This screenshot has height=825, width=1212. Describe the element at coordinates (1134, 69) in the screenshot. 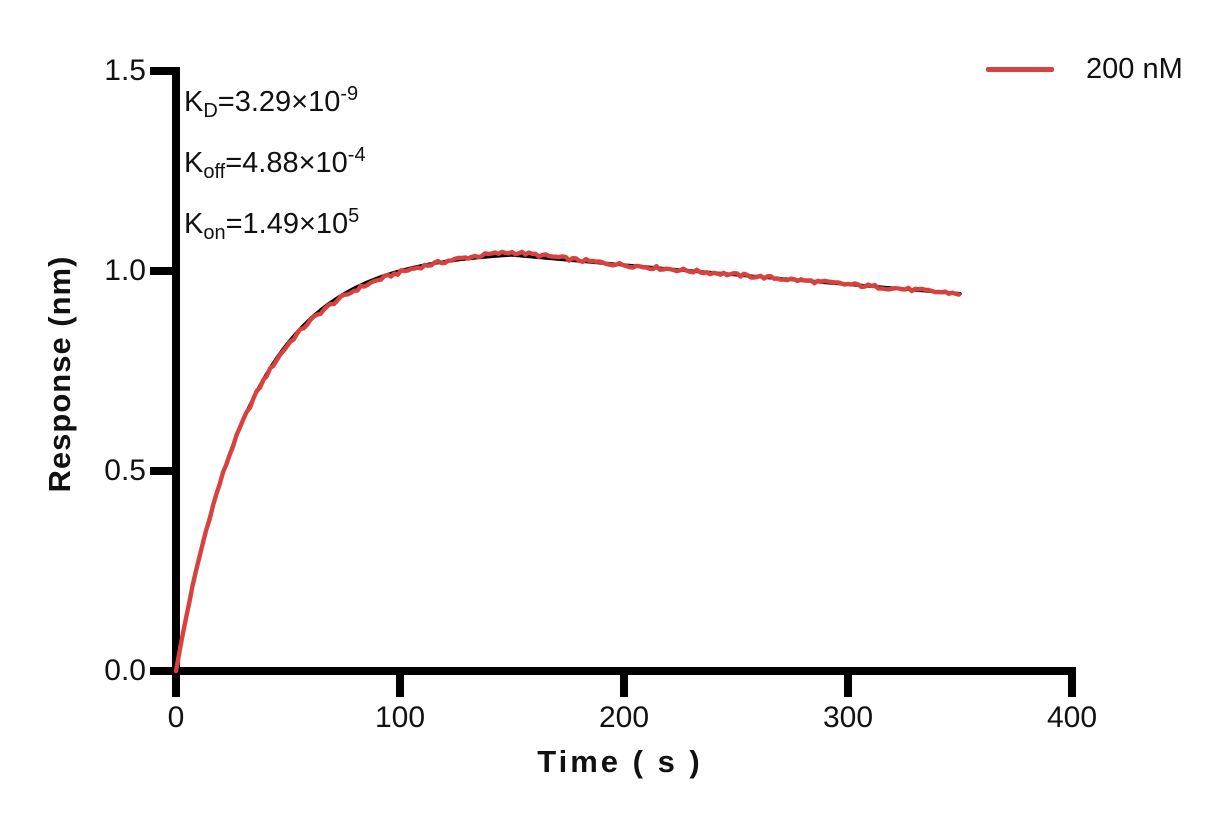

I see `legend-label: 200 nM` at that location.